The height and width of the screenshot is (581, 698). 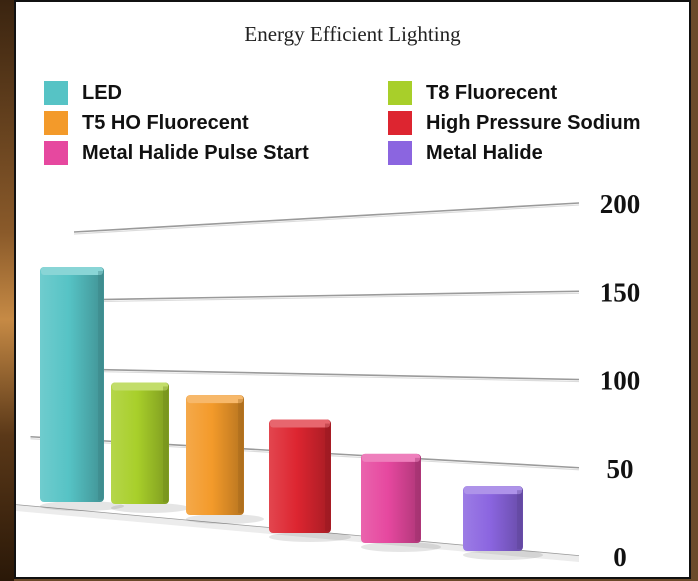 I want to click on bar-metal-halide-pulse-start, so click(x=401, y=502).